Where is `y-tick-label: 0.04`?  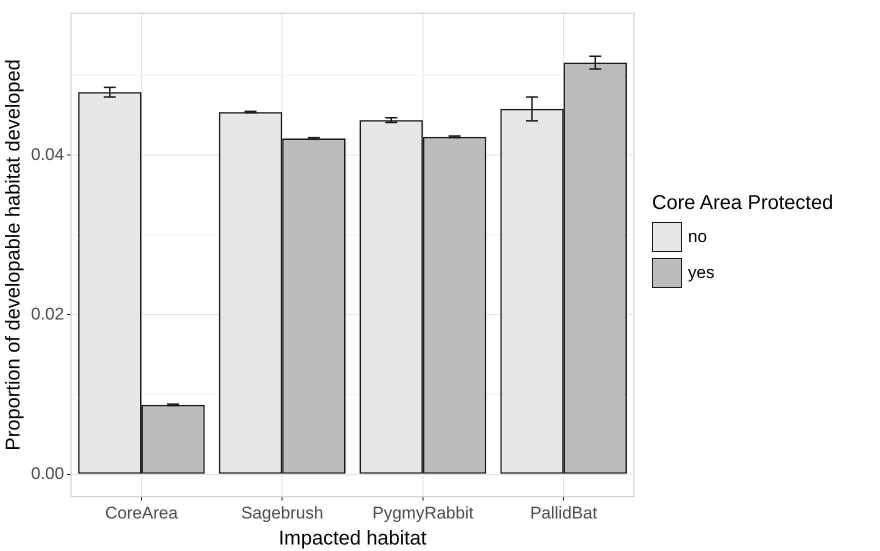 y-tick-label: 0.04 is located at coordinates (47, 154).